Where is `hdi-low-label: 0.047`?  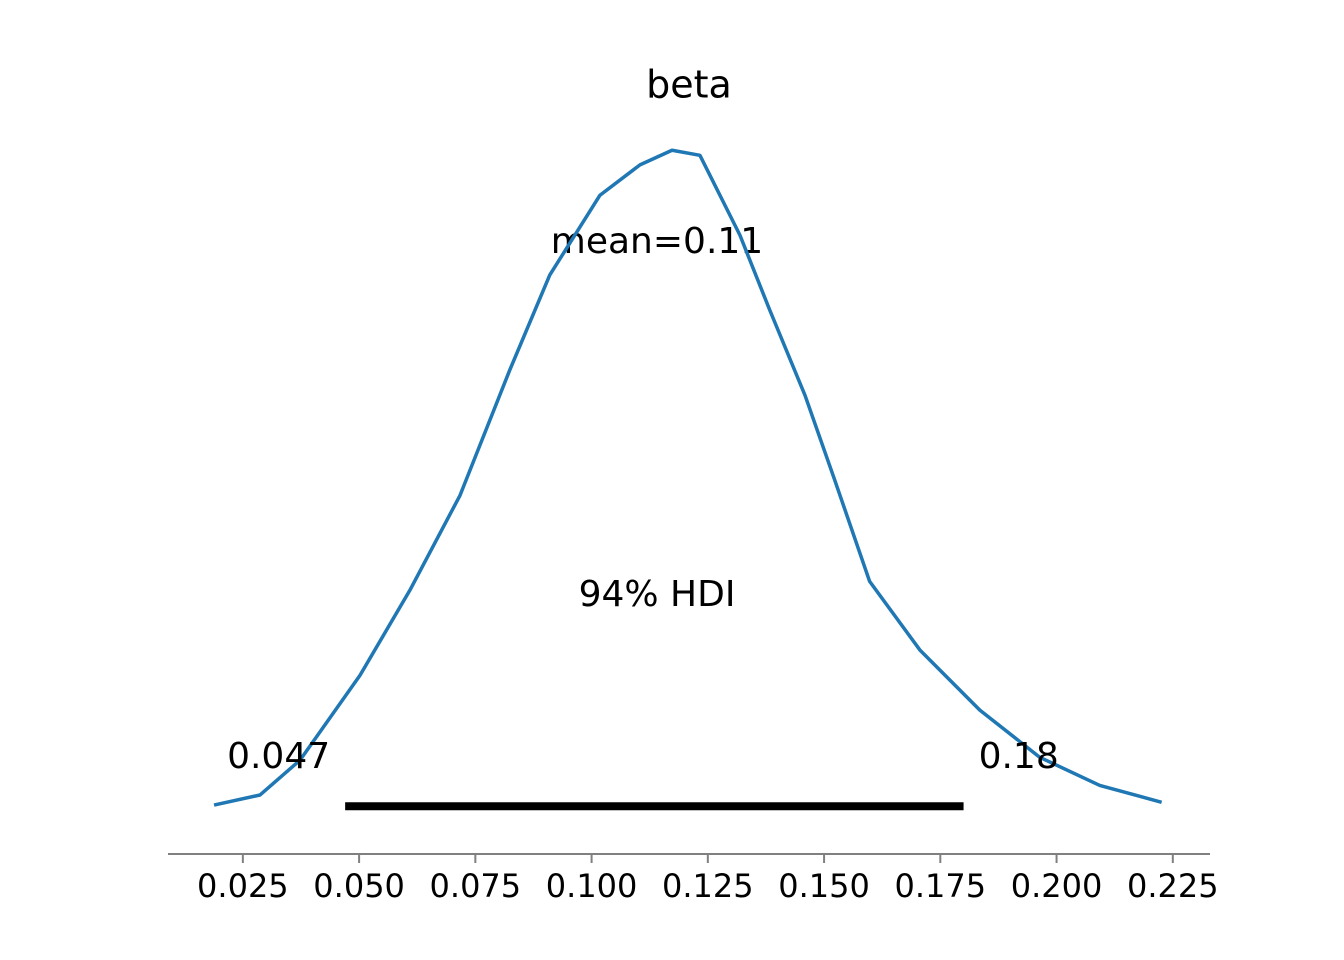 hdi-low-label: 0.047 is located at coordinates (278, 756).